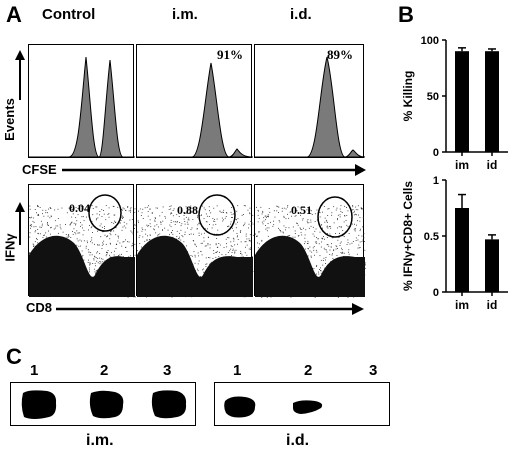  I want to click on percent-id: 89%, so click(340, 54).